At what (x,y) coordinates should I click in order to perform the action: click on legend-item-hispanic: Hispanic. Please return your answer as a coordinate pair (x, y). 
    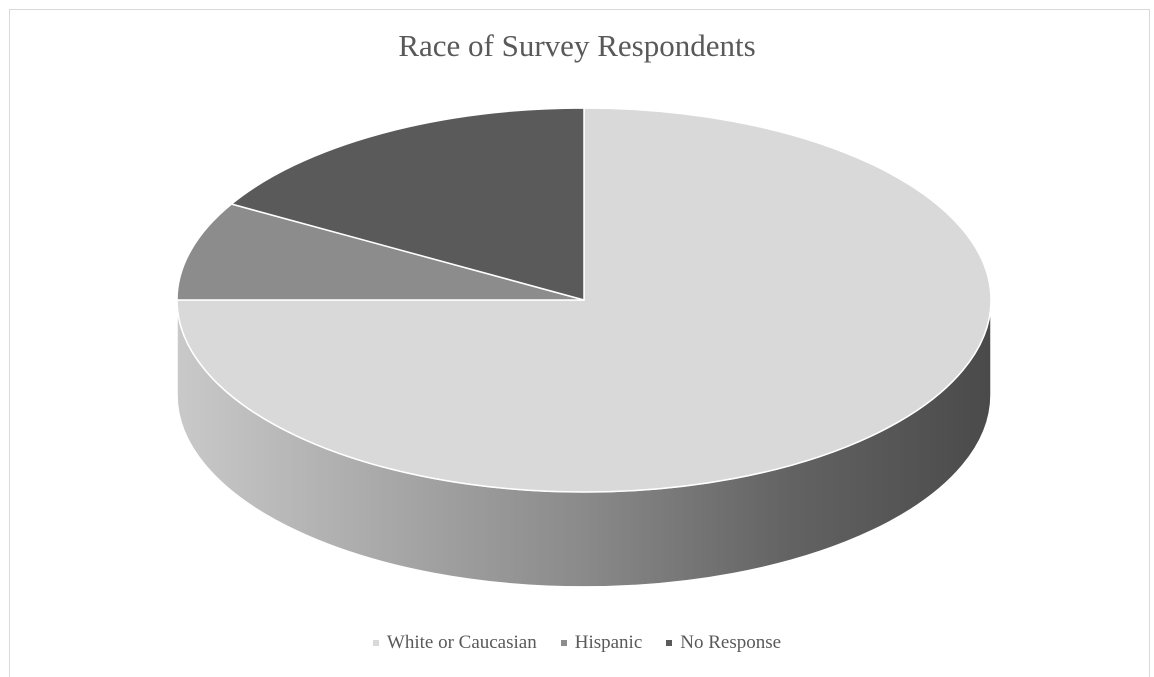
    Looking at the image, I should click on (601, 643).